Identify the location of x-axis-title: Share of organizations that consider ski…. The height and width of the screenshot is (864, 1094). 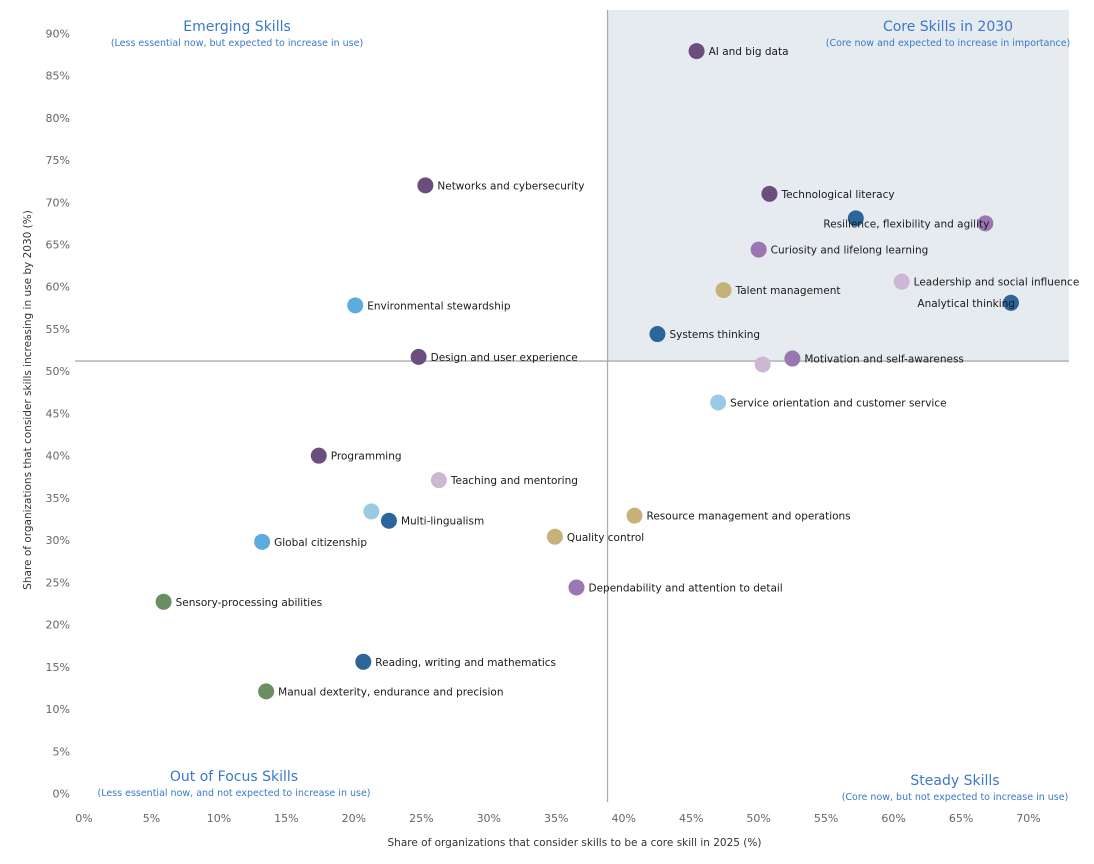
(575, 843).